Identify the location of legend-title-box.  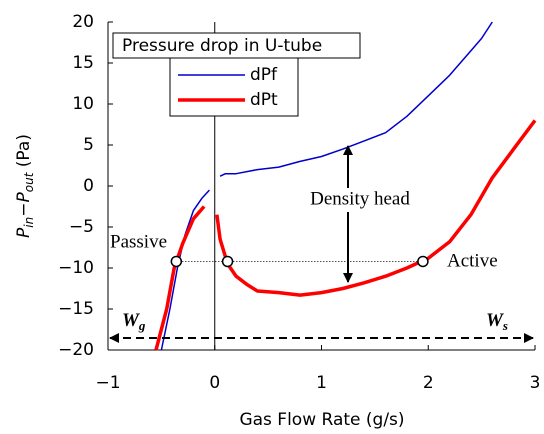
(236, 45).